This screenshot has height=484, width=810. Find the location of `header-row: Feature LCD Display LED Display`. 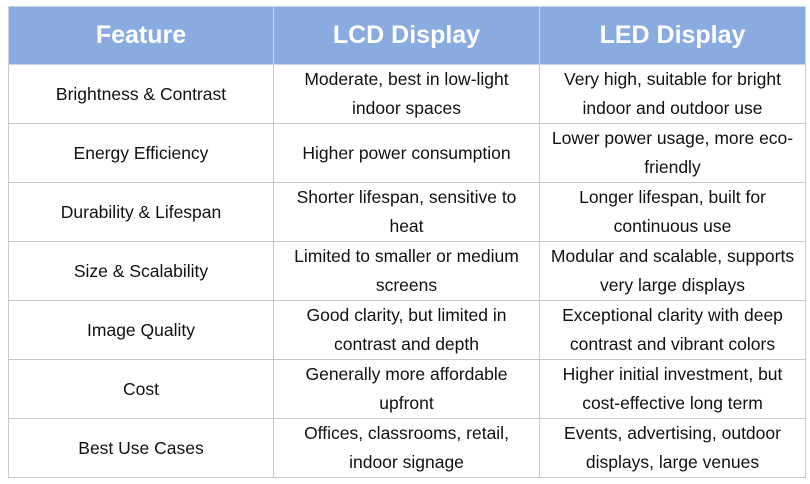

header-row: Feature LCD Display LED Display is located at coordinates (407, 35).